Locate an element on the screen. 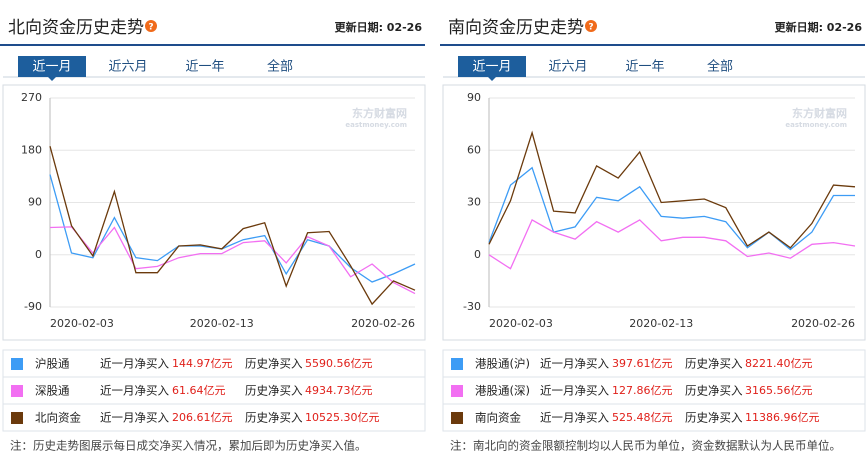  panel-title: 南向资金历史走势 is located at coordinates (516, 28).